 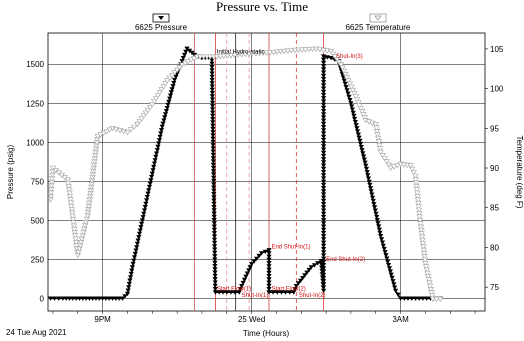 I want to click on legend-temperature-marker, so click(x=378, y=18).